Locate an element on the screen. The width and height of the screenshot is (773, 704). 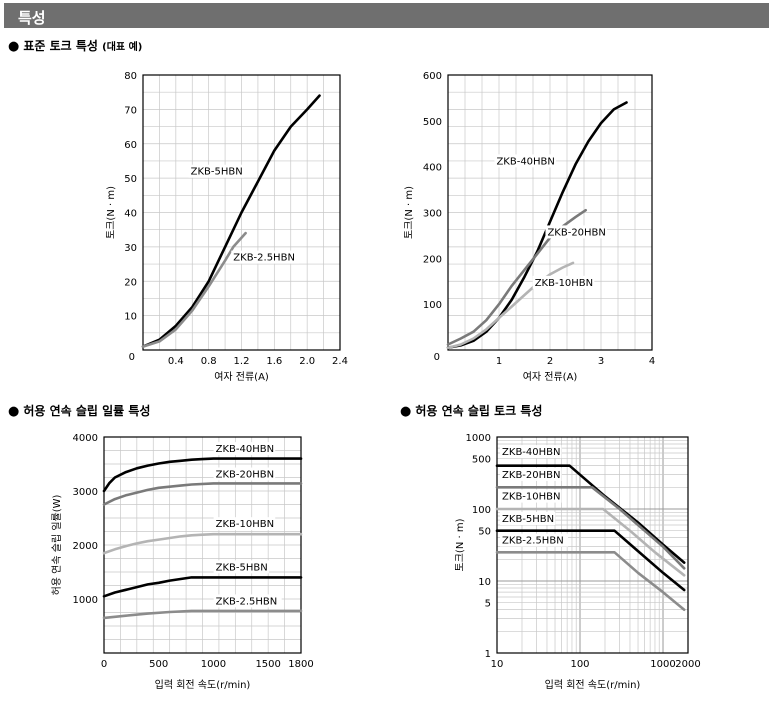
y-tick-label: 400 is located at coordinates (432, 168).